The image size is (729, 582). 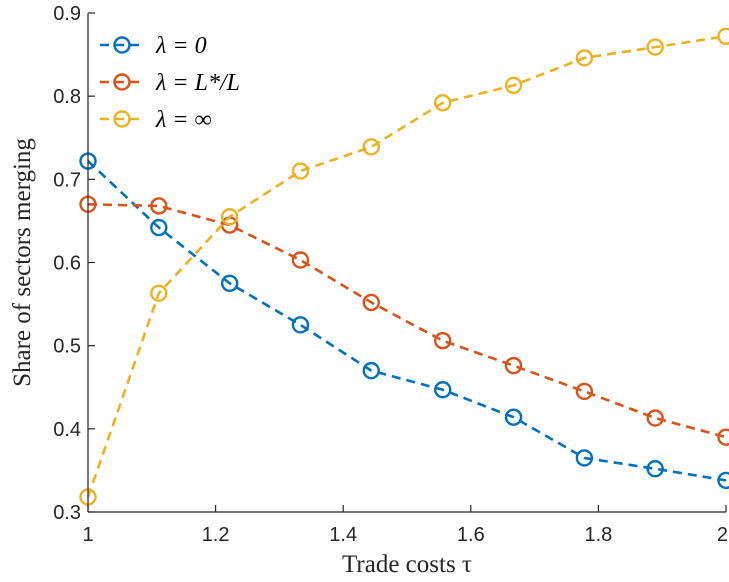 I want to click on y-tick-label: 0.4, so click(x=67, y=430).